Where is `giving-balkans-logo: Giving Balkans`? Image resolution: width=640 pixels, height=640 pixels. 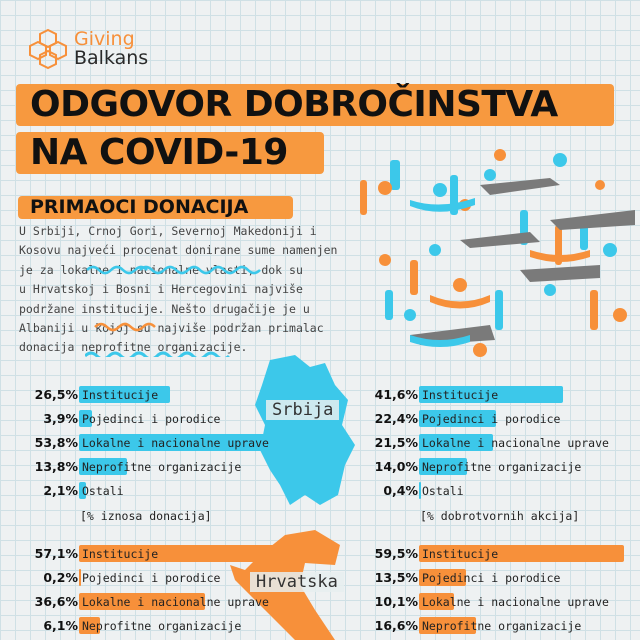 giving-balkans-logo: Giving Balkans is located at coordinates (88, 49).